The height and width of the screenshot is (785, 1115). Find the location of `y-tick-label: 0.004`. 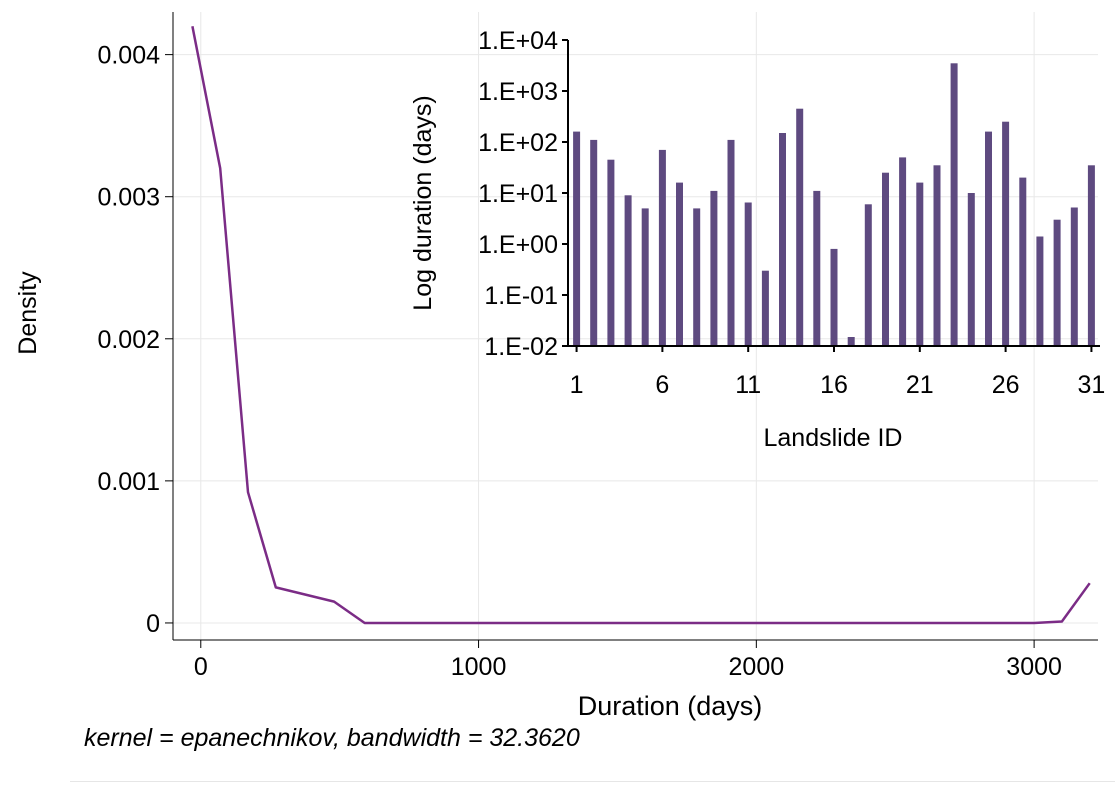

y-tick-label: 0.004 is located at coordinates (128, 56).